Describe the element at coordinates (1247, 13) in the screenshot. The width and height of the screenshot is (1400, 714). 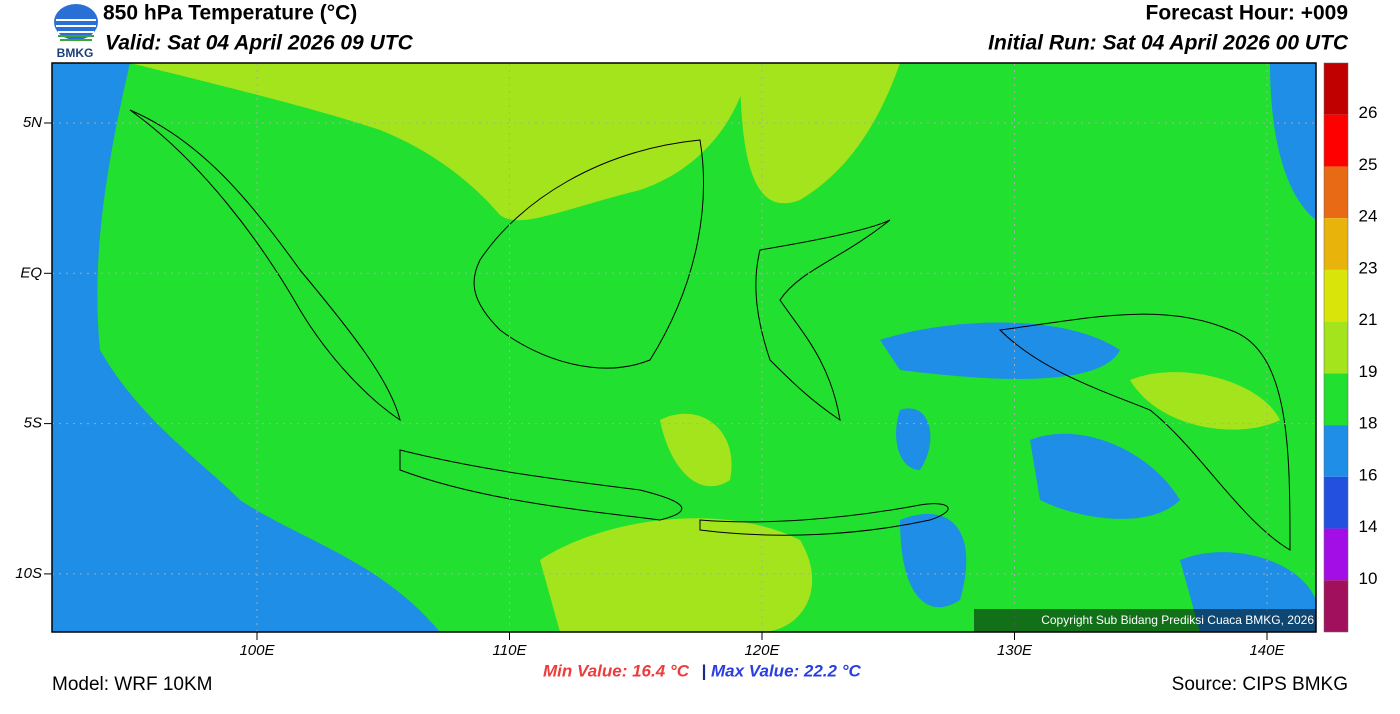
I see `forecast-hour: Forecast Hour: +009` at that location.